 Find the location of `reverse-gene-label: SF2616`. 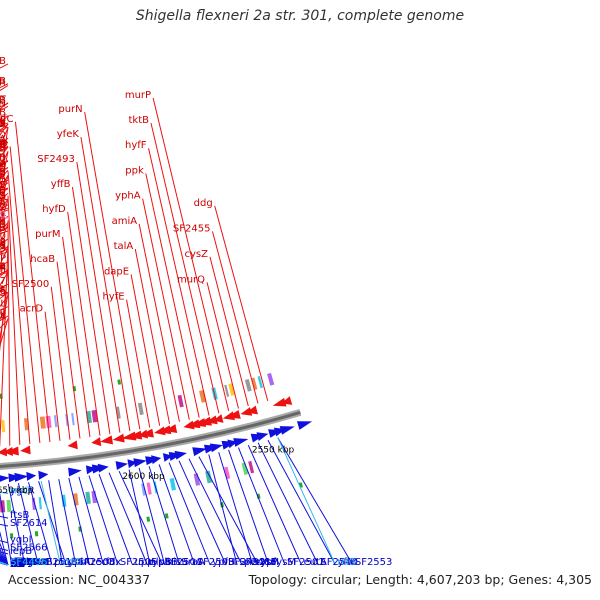

reverse-gene-label: SF2616 is located at coordinates (3, 291).